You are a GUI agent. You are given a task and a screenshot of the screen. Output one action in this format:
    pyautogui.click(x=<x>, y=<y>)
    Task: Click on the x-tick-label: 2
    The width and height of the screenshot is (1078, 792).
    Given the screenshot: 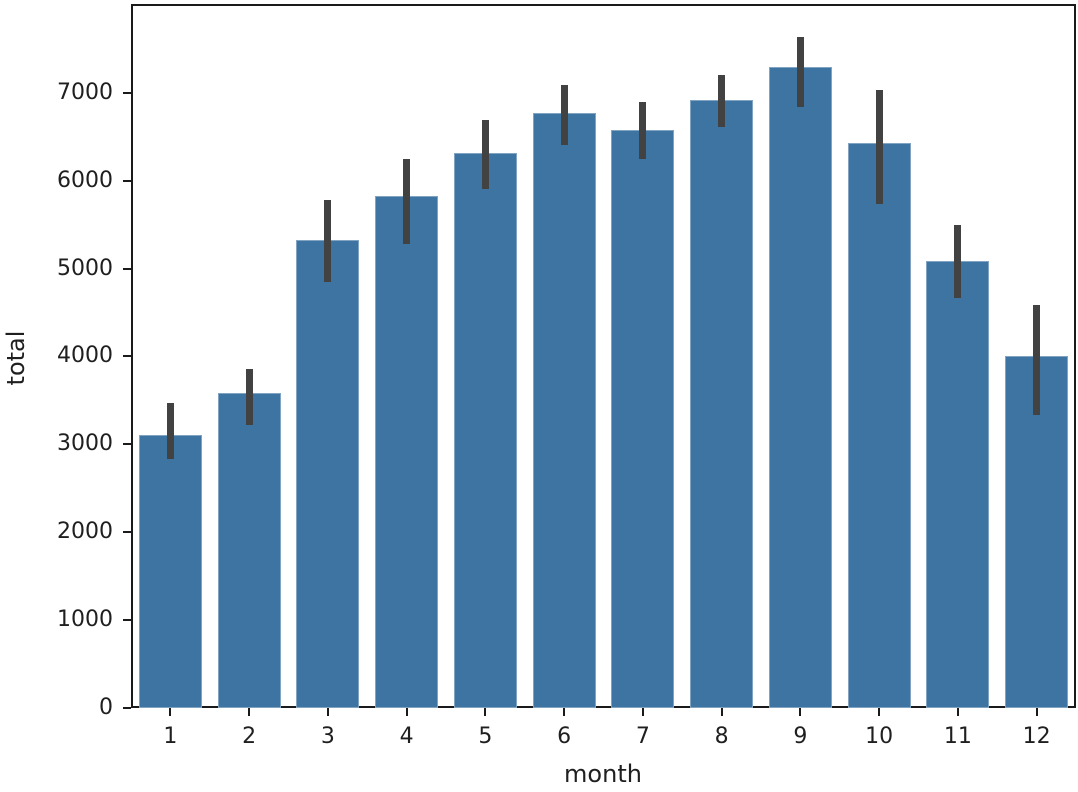 What is the action you would take?
    pyautogui.click(x=249, y=736)
    